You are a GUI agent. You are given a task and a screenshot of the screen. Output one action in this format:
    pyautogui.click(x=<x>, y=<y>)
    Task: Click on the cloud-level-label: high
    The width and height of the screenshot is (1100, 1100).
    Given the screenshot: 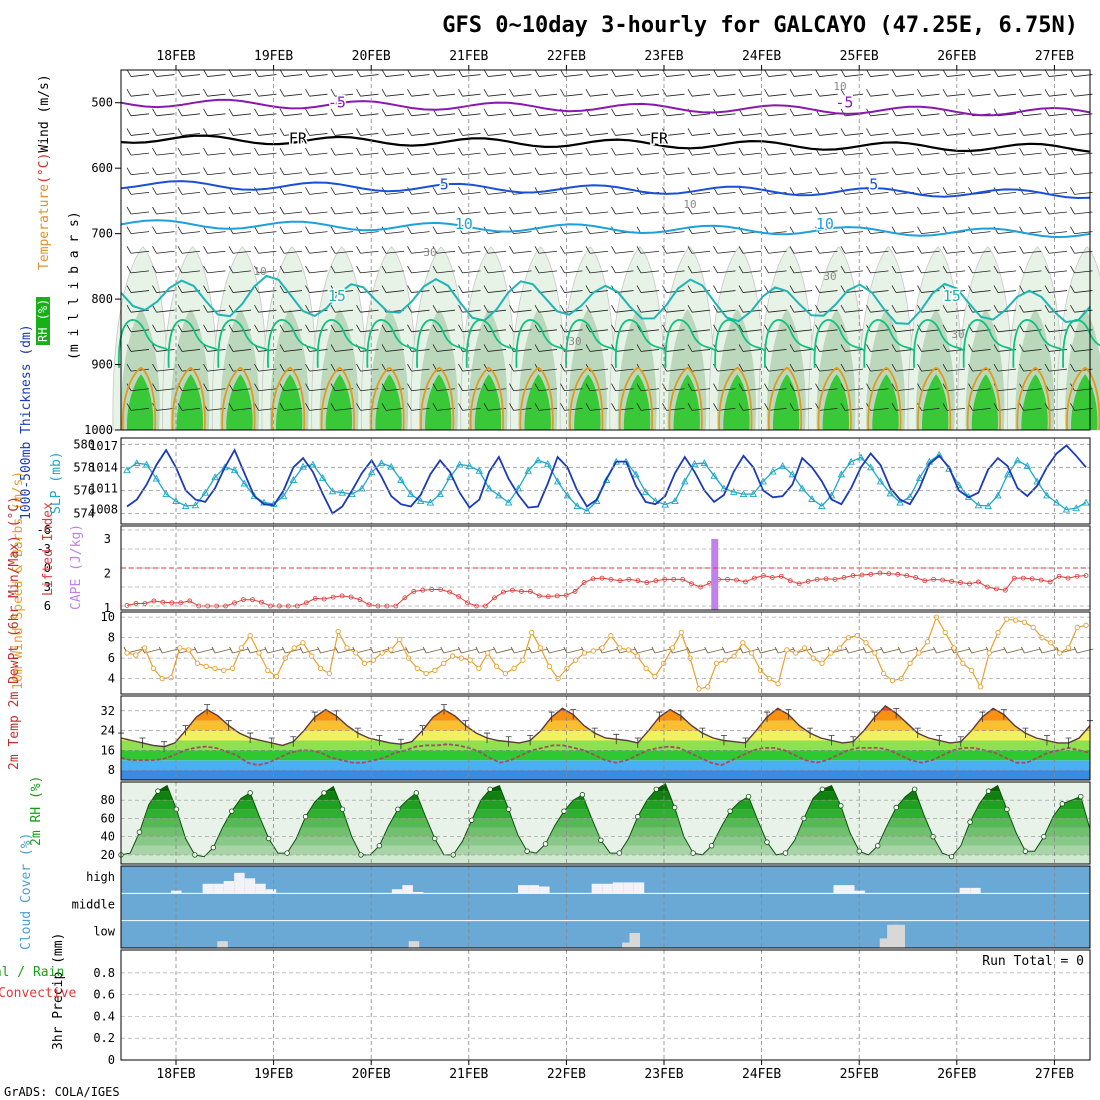 What is the action you would take?
    pyautogui.click(x=100, y=877)
    